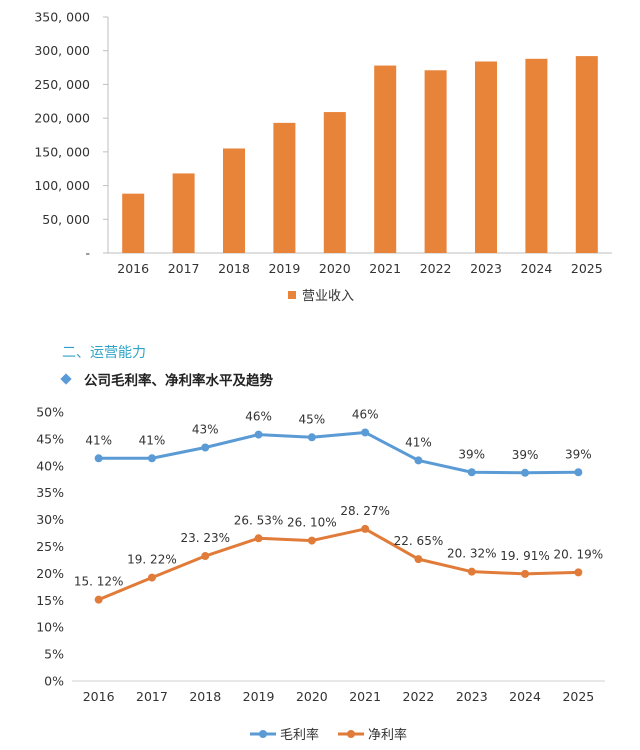  I want to click on data-label: 15. 12%, so click(99, 582).